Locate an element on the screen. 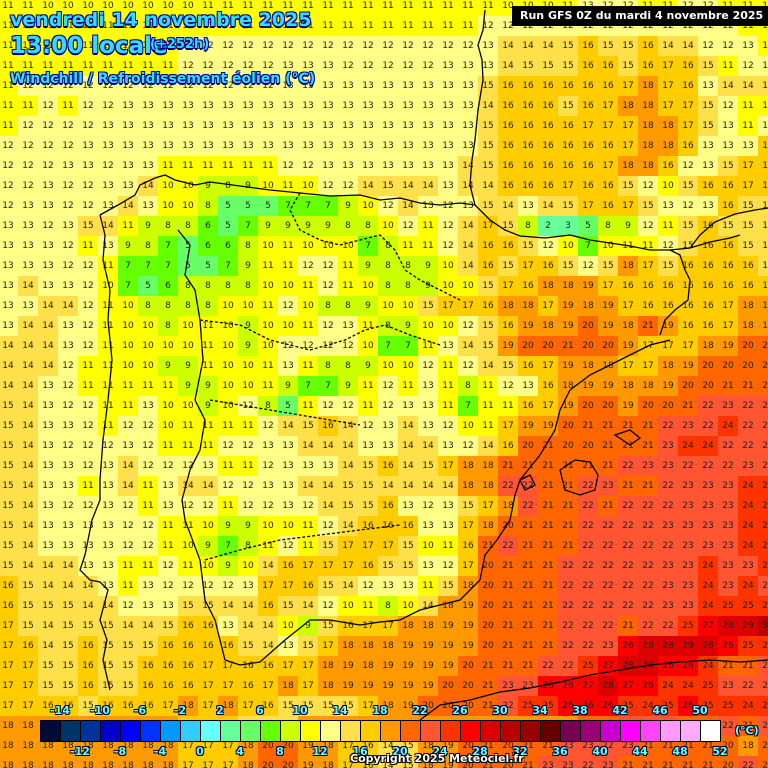  grid-value: 21 is located at coordinates (708, 764).